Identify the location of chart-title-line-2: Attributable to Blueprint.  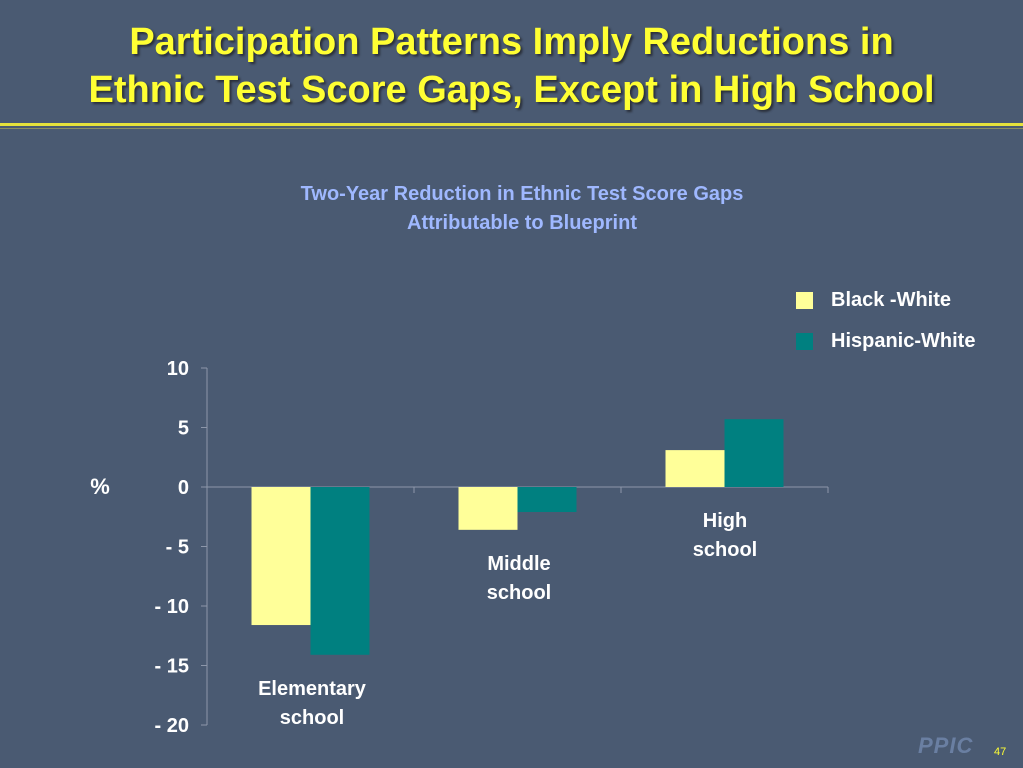
(522, 223).